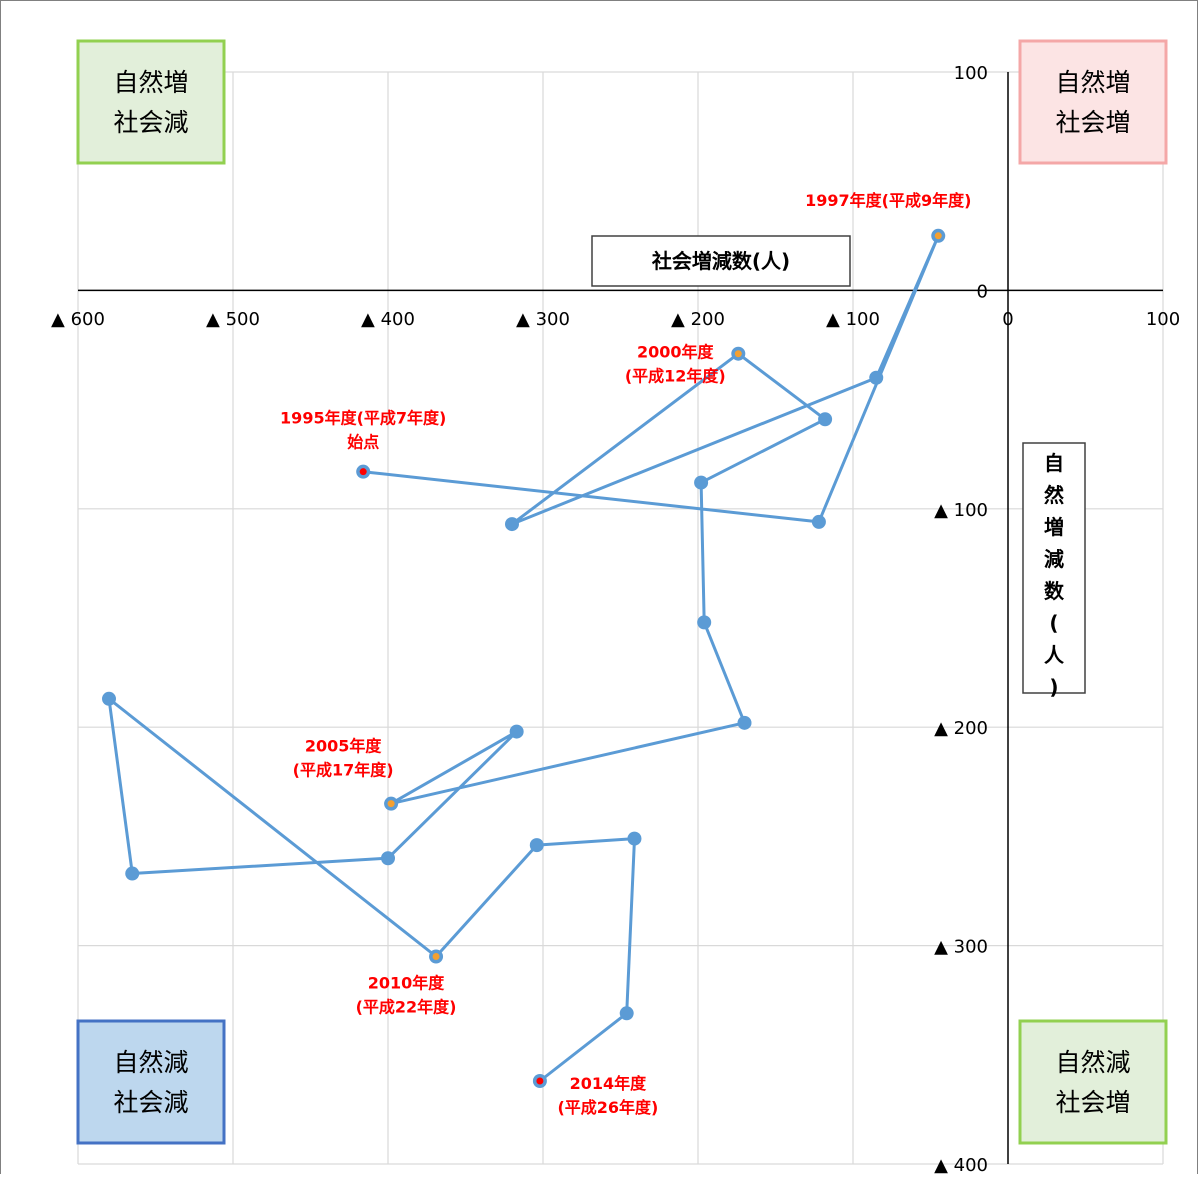  Describe the element at coordinates (853, 319) in the screenshot. I see `x-tick-label: ▲ 100` at that location.